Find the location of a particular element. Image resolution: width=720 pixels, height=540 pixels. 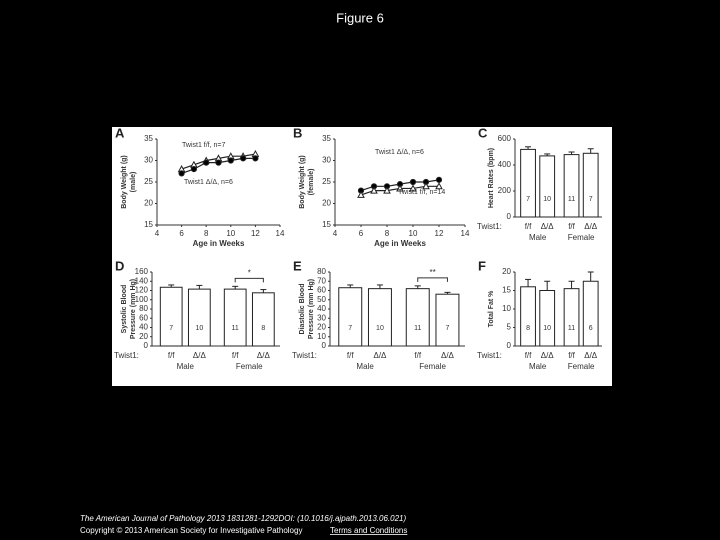

series-label: Twist1 Δ/Δ, n=6 is located at coordinates (208, 182).